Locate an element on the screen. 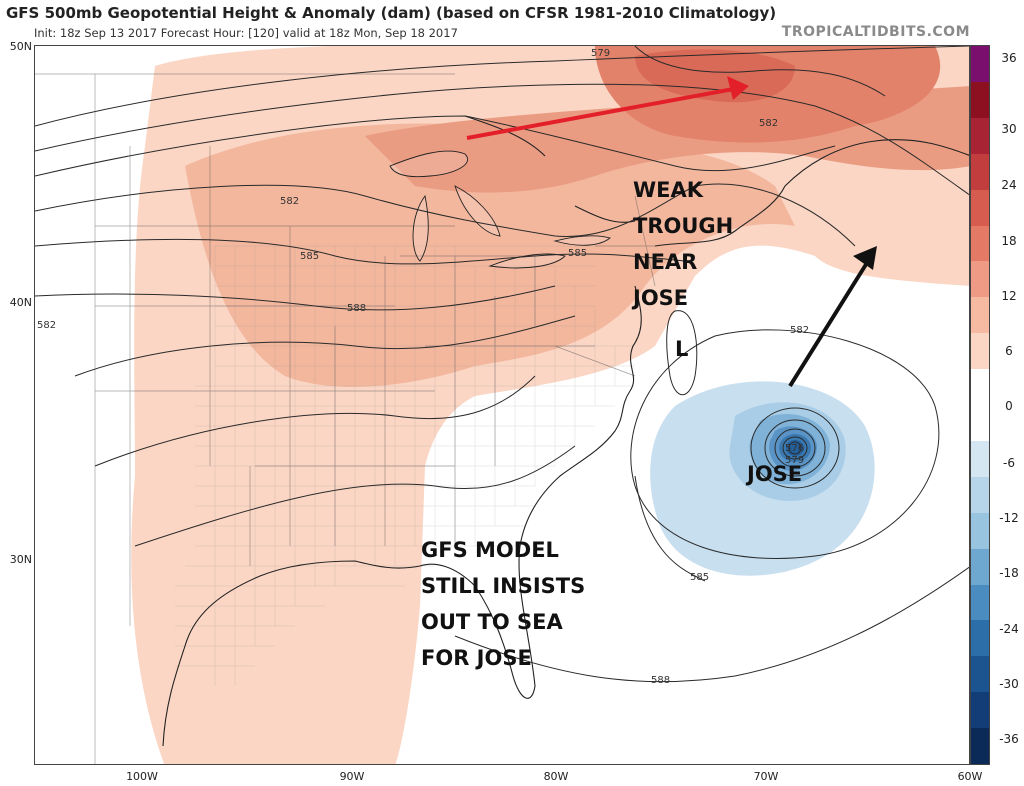 This screenshot has height=786, width=1024. lat-label: 30N is located at coordinates (20, 559).